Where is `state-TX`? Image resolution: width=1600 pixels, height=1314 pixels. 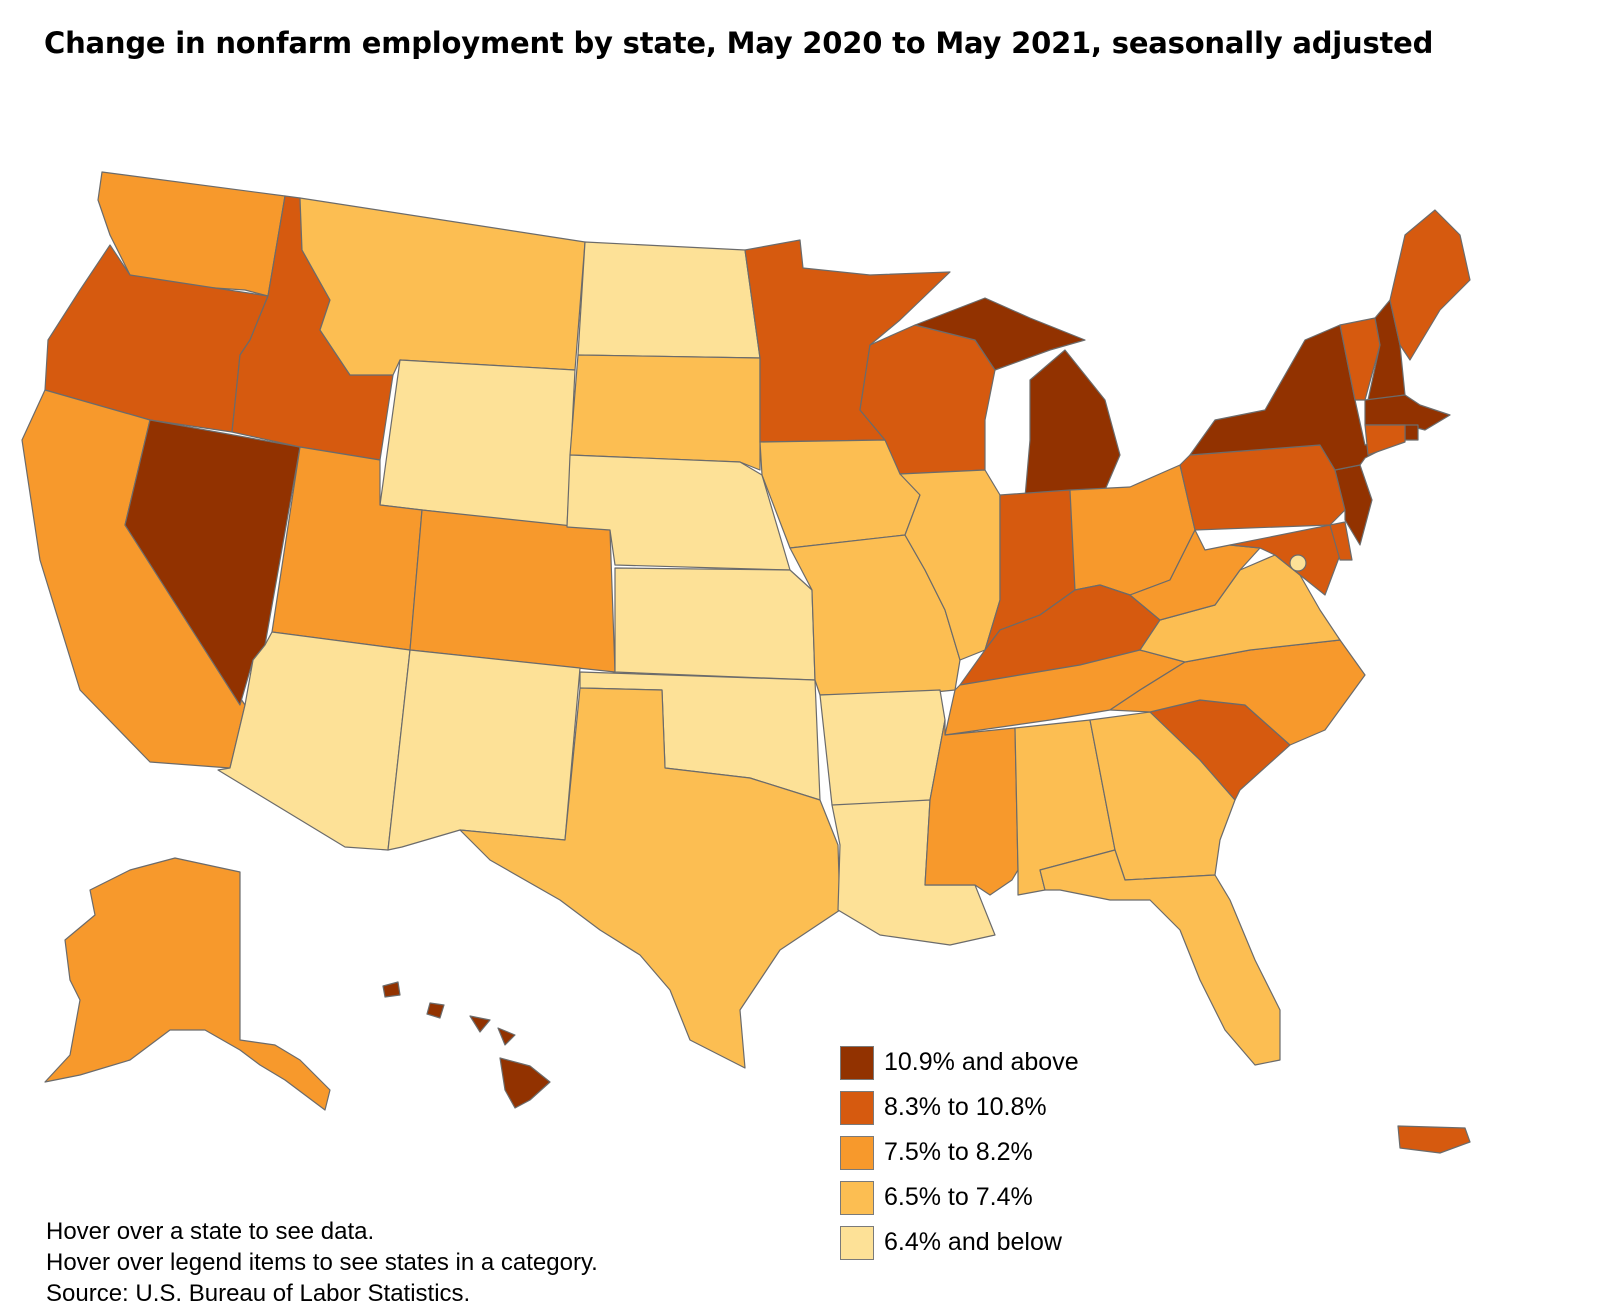
state-TX is located at coordinates (650, 878).